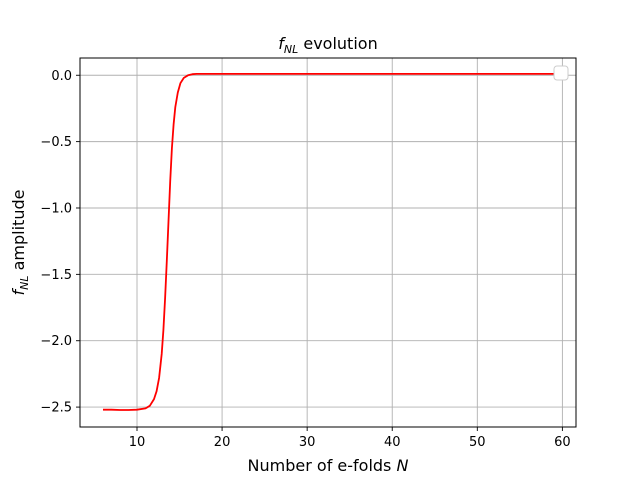 The width and height of the screenshot is (640, 480). I want to click on x-tick-label: 40, so click(392, 442).